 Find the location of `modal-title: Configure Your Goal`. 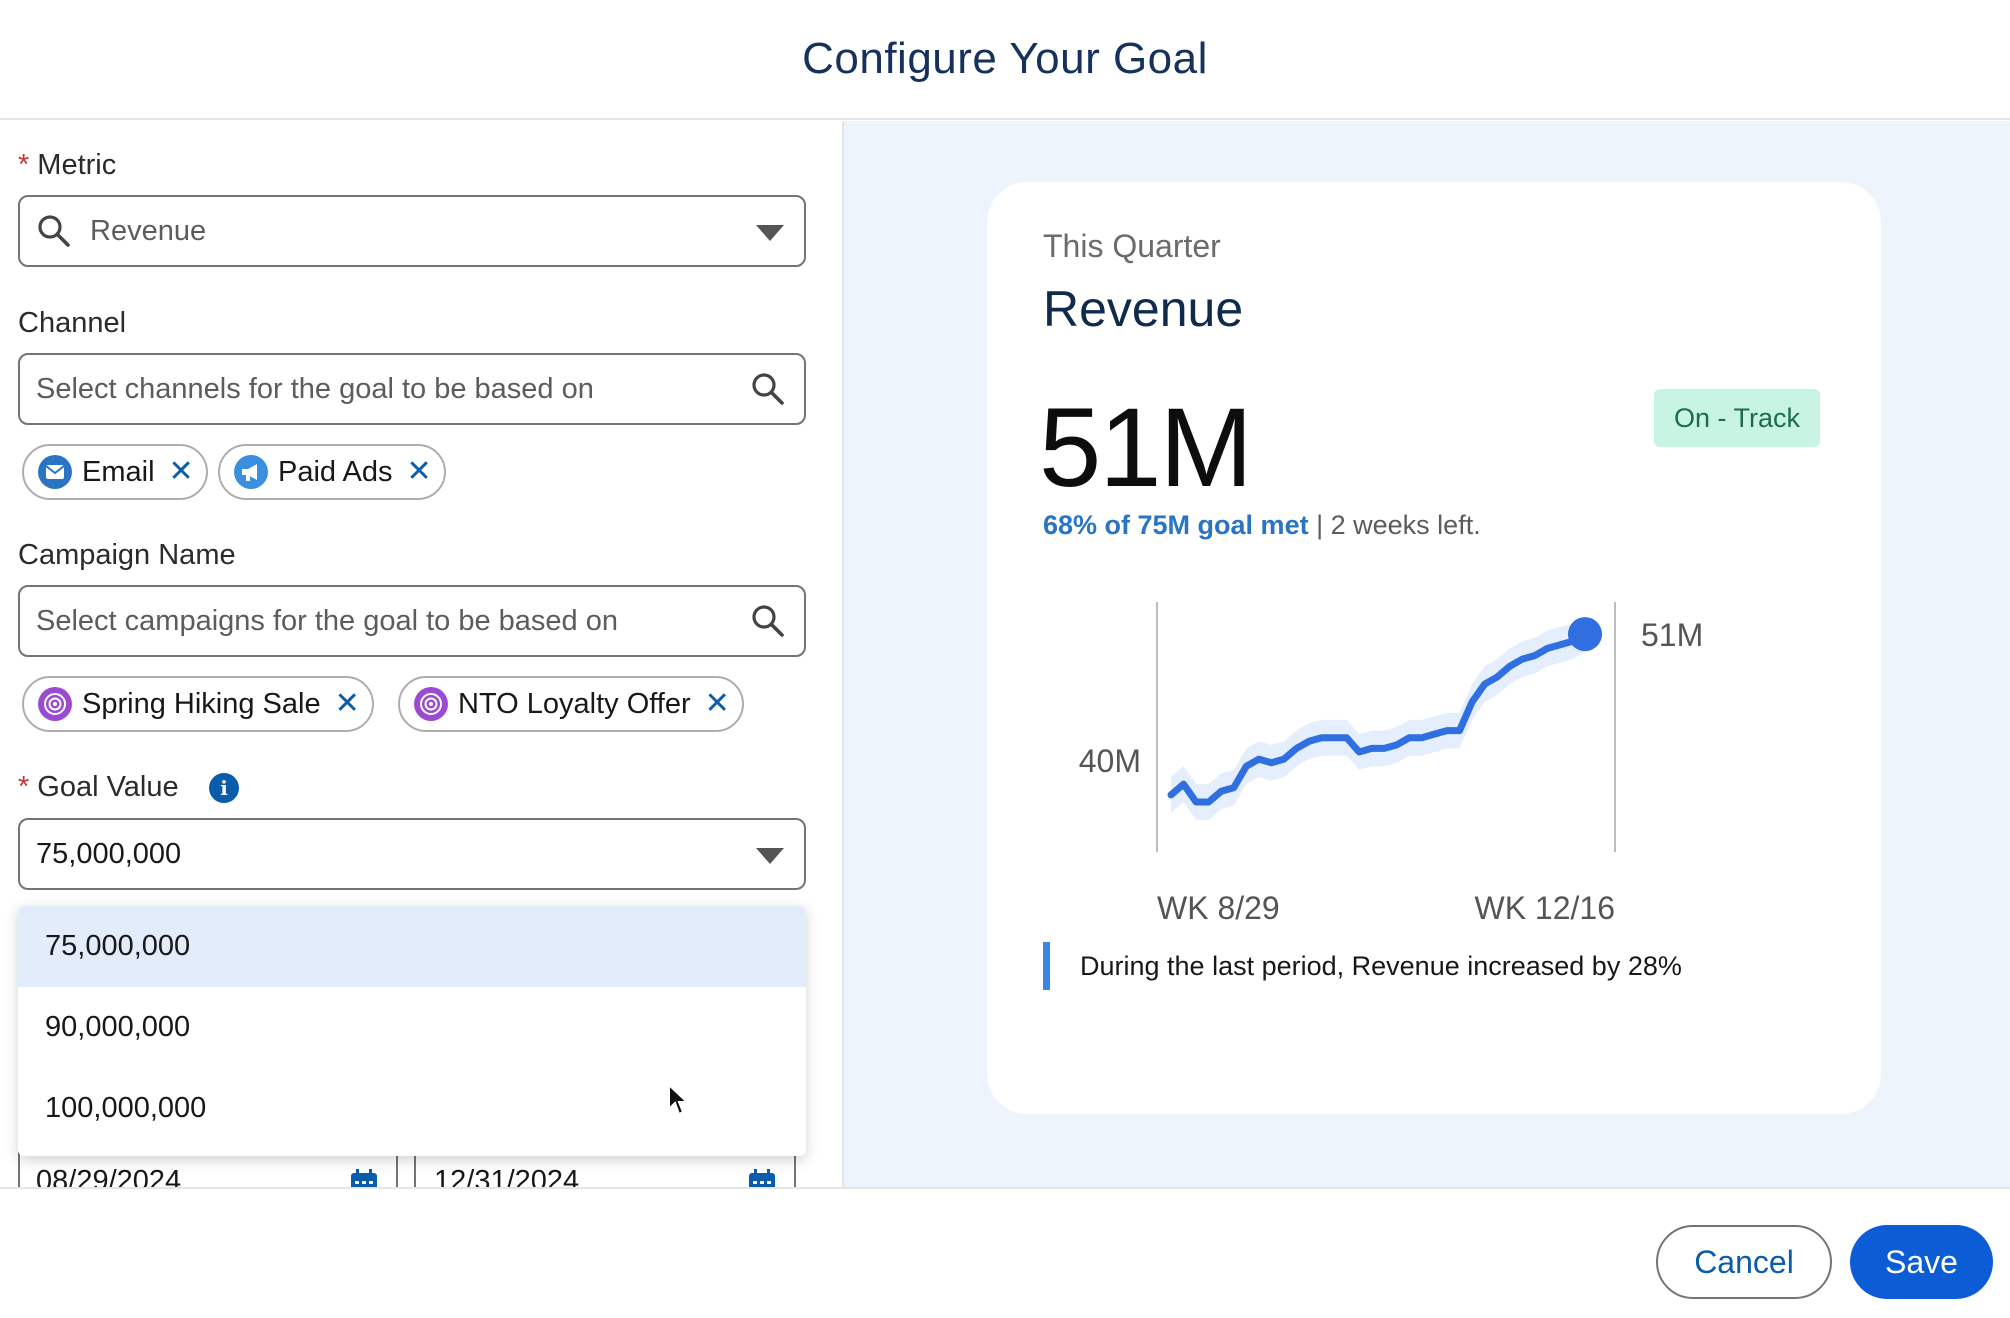

modal-title: Configure Your Goal is located at coordinates (1005, 58).